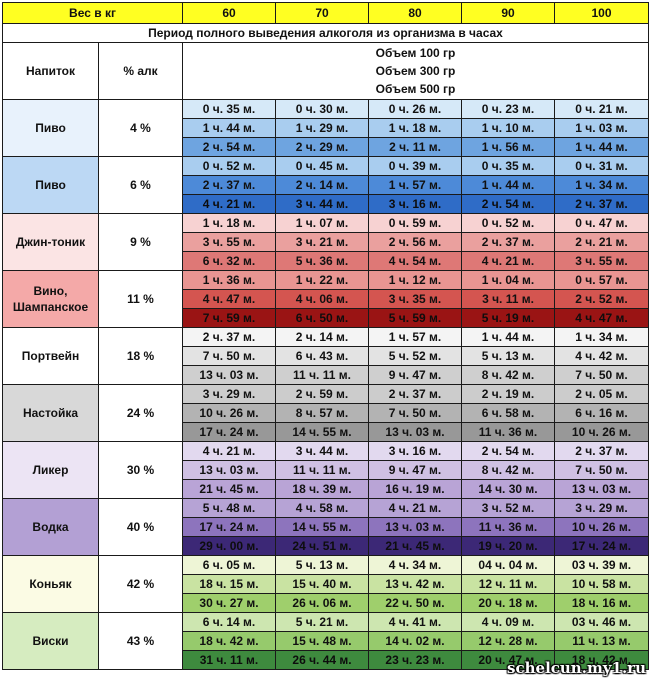  I want to click on elimination-time-cell: 4 ч. 42 м., so click(601, 356).